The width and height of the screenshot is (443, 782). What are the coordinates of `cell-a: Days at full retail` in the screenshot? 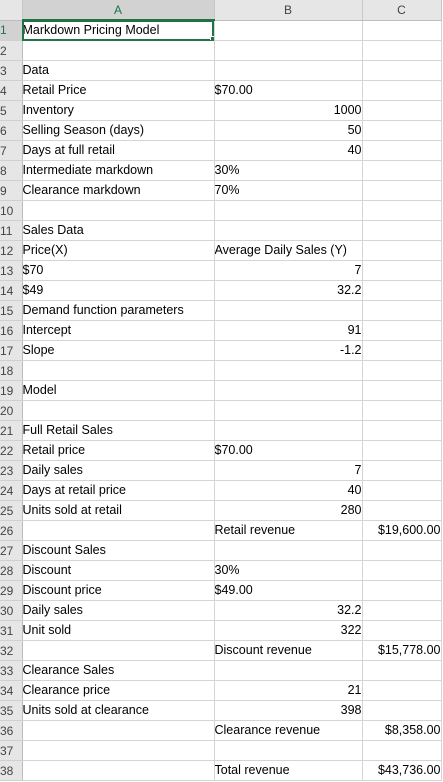 It's located at (118, 150).